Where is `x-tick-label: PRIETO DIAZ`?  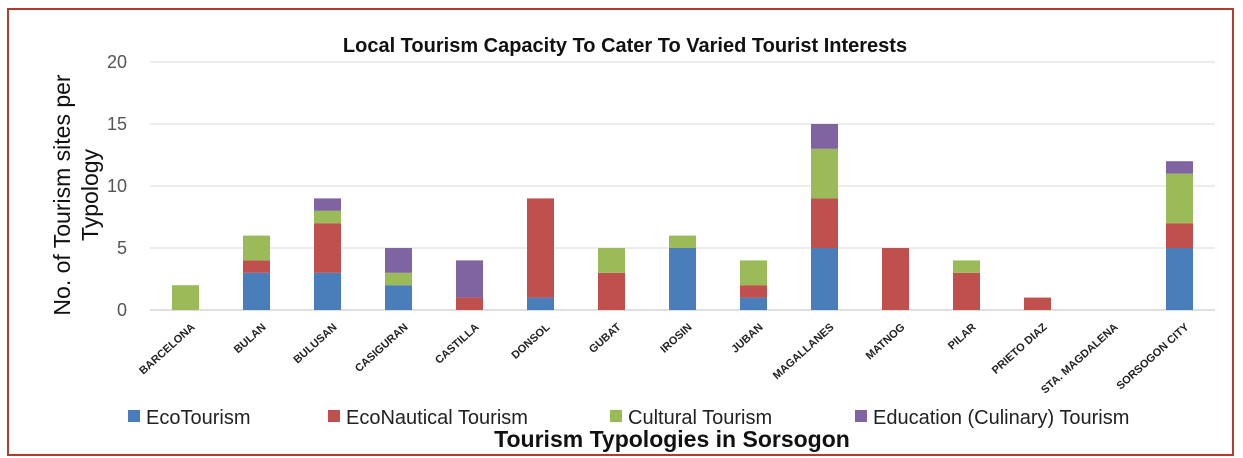 x-tick-label: PRIETO DIAZ is located at coordinates (1020, 349).